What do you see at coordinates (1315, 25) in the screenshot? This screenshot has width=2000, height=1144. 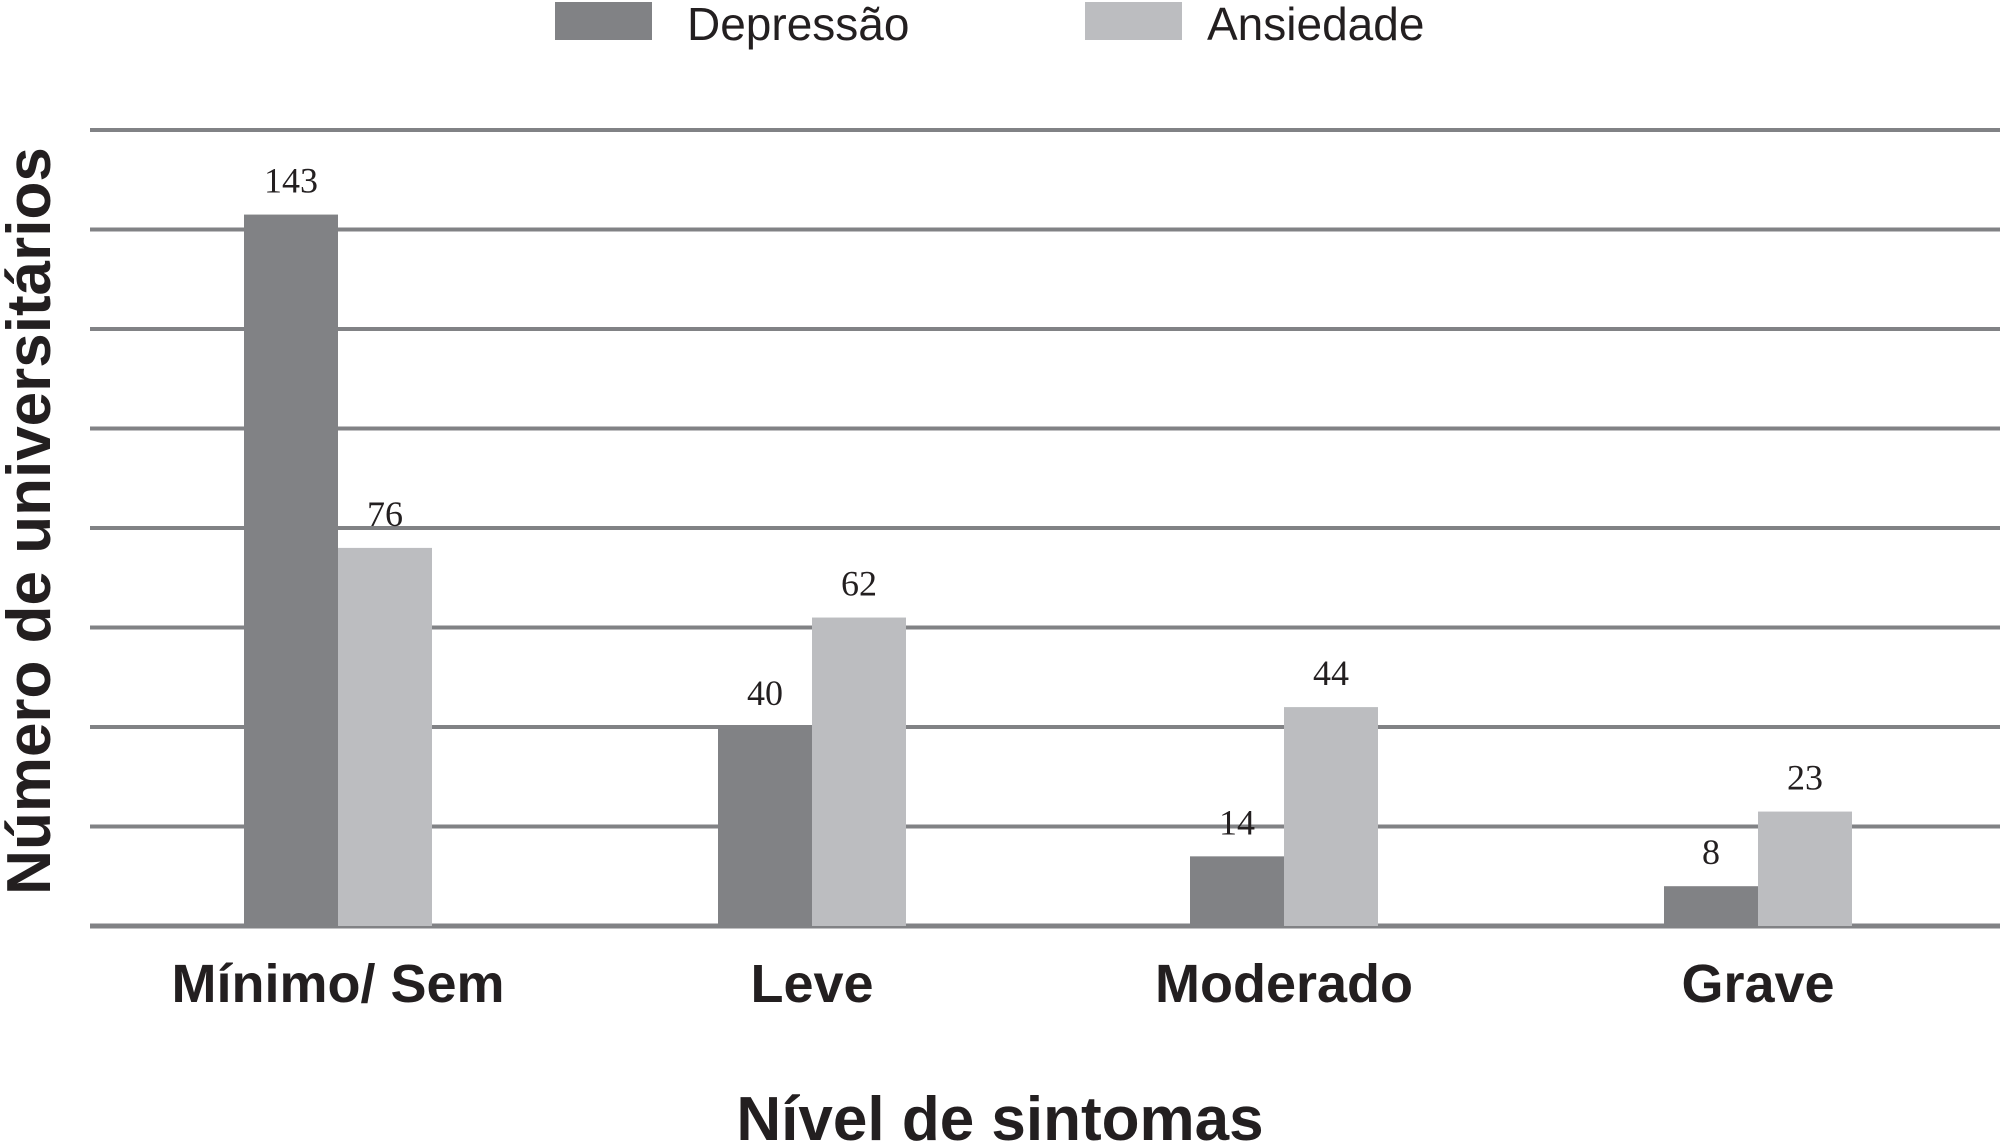 I see `legend-label-ansiedade: Ansiedade` at bounding box center [1315, 25].